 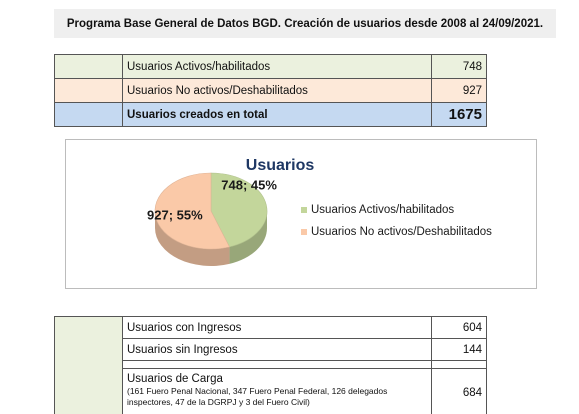 I want to click on row-label: Usuarios sin Ingresos, so click(x=277, y=349).